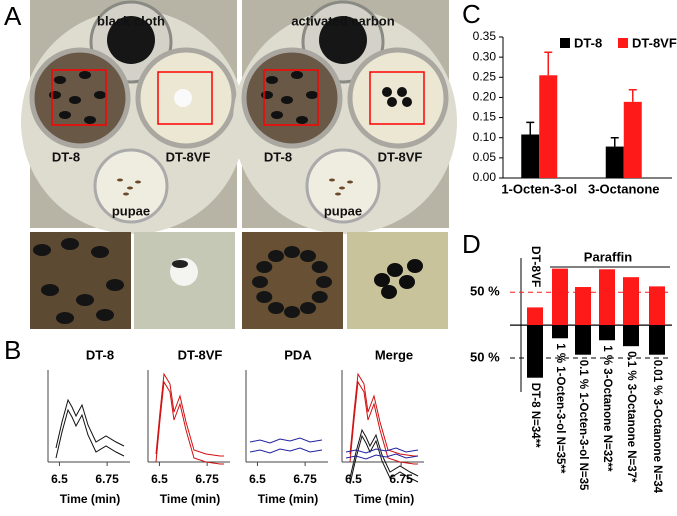 The image size is (677, 516). I want to click on control-label: DT-8VF, so click(536, 266).